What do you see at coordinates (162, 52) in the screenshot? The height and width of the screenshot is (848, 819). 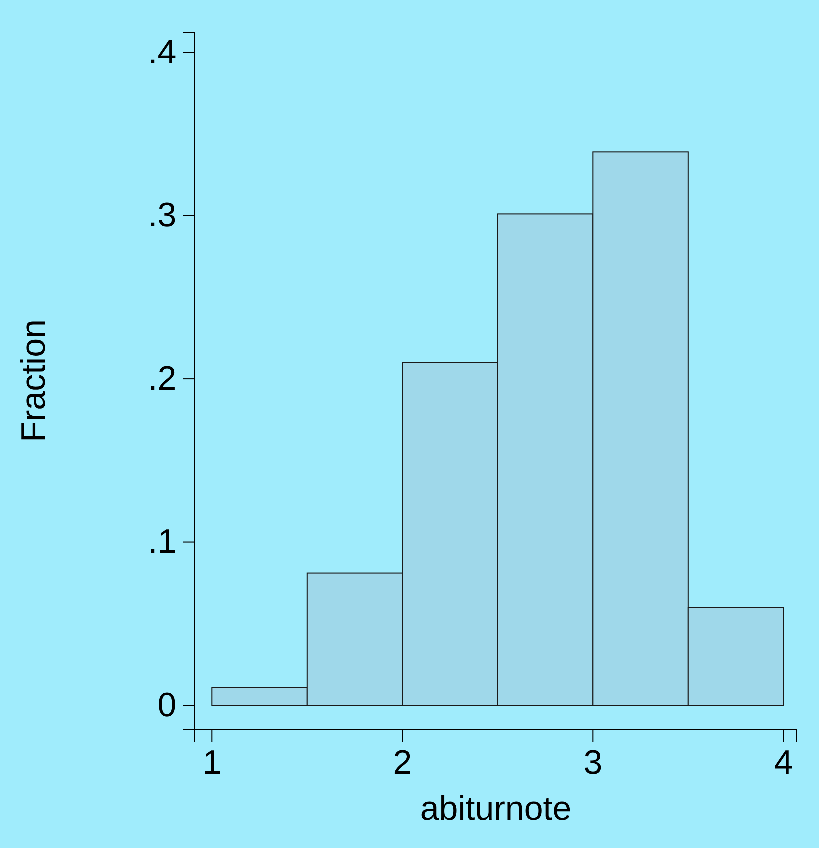 I see `y-tick-label: .4` at bounding box center [162, 52].